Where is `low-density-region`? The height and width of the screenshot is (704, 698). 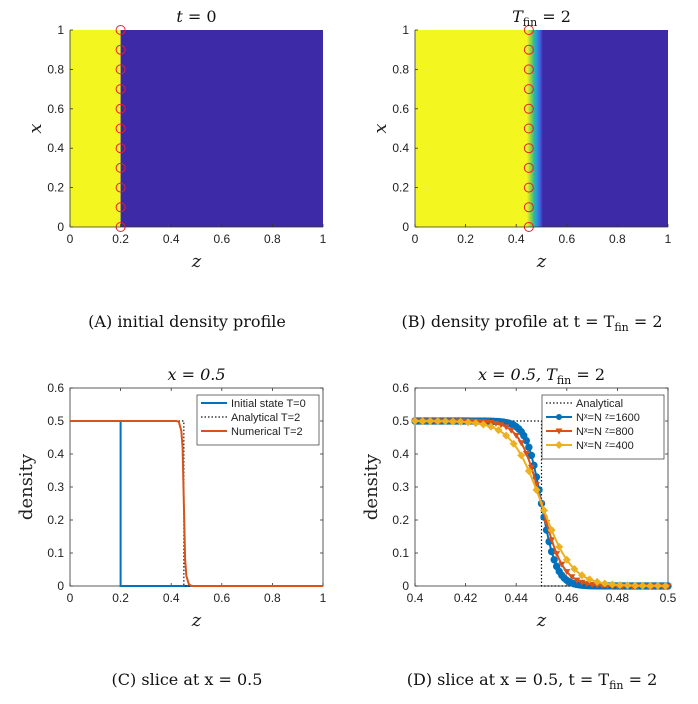 low-density-region is located at coordinates (598, 128).